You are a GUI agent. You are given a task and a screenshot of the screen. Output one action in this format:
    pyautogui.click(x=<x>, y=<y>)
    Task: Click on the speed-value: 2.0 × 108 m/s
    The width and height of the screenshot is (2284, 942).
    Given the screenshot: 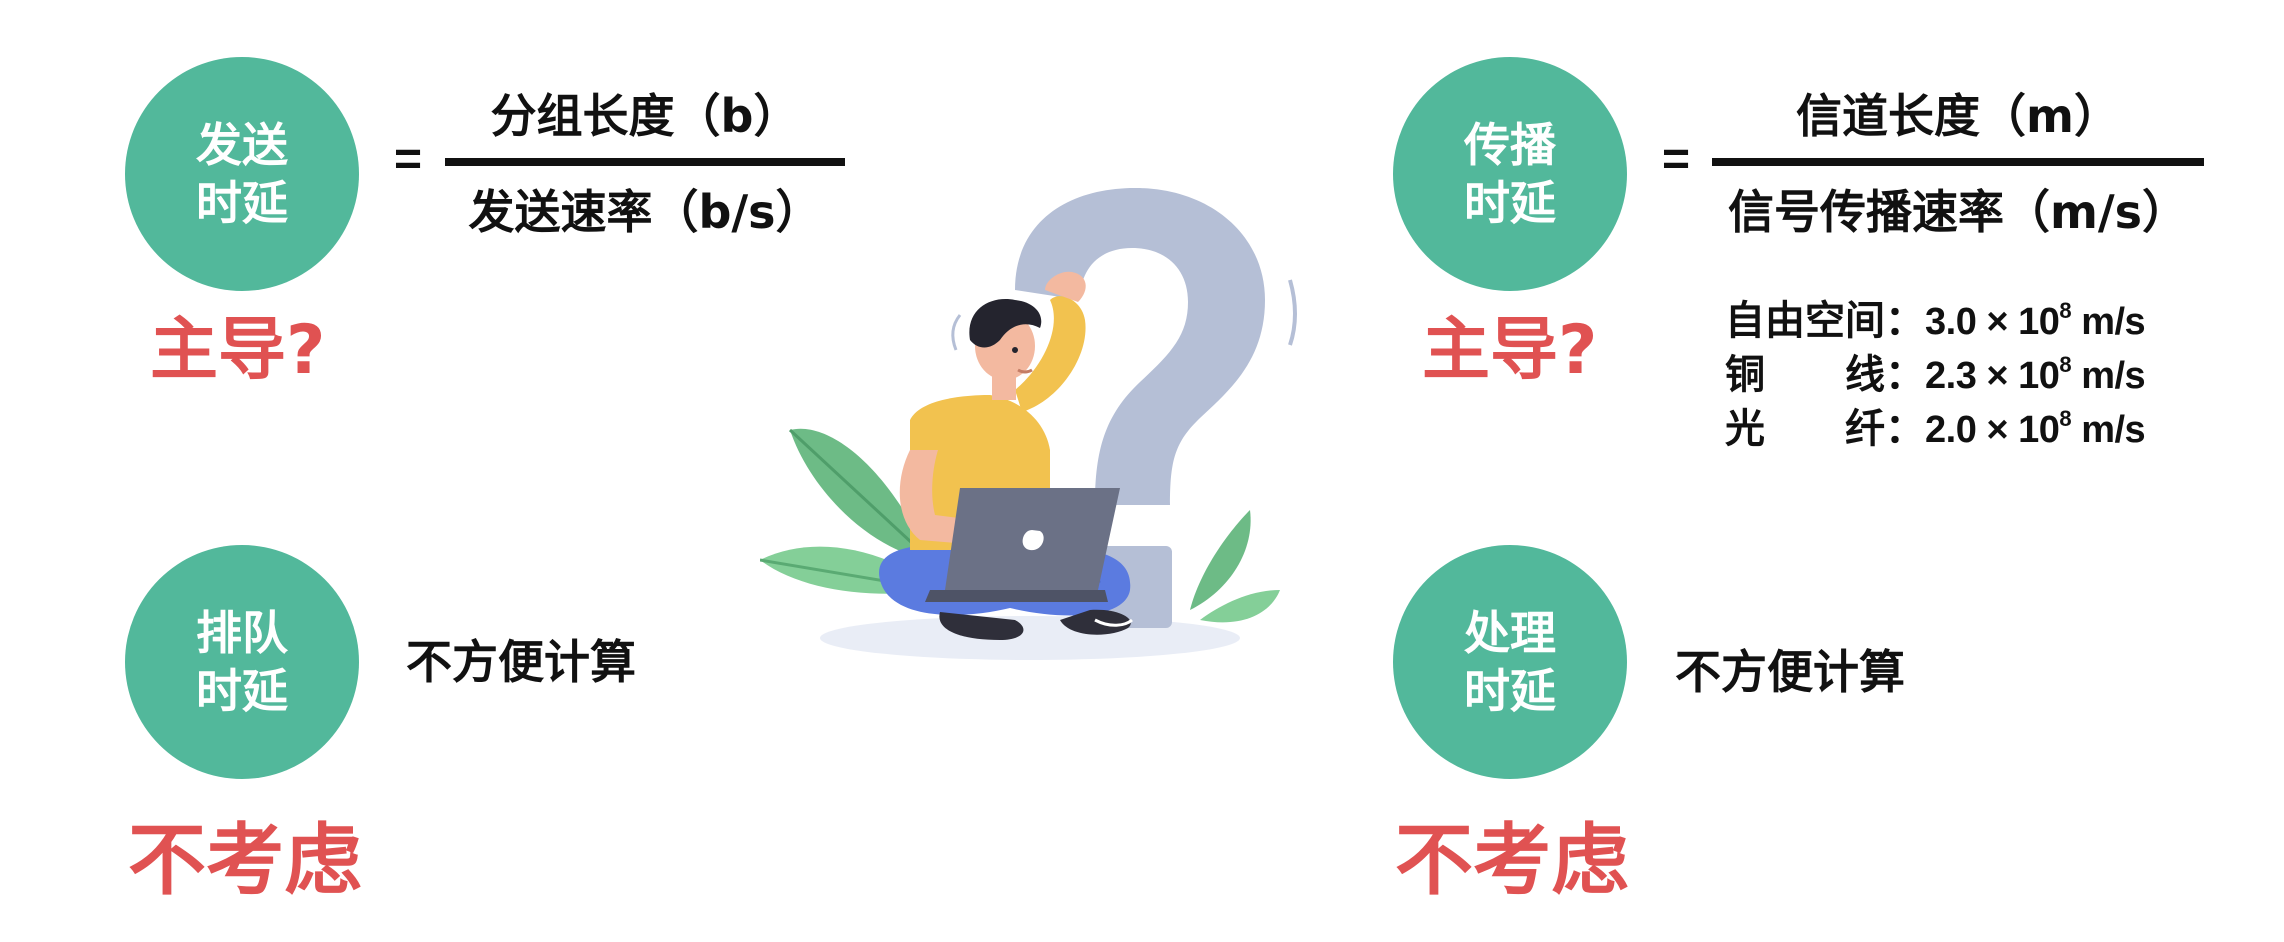 What is the action you would take?
    pyautogui.click(x=2035, y=429)
    